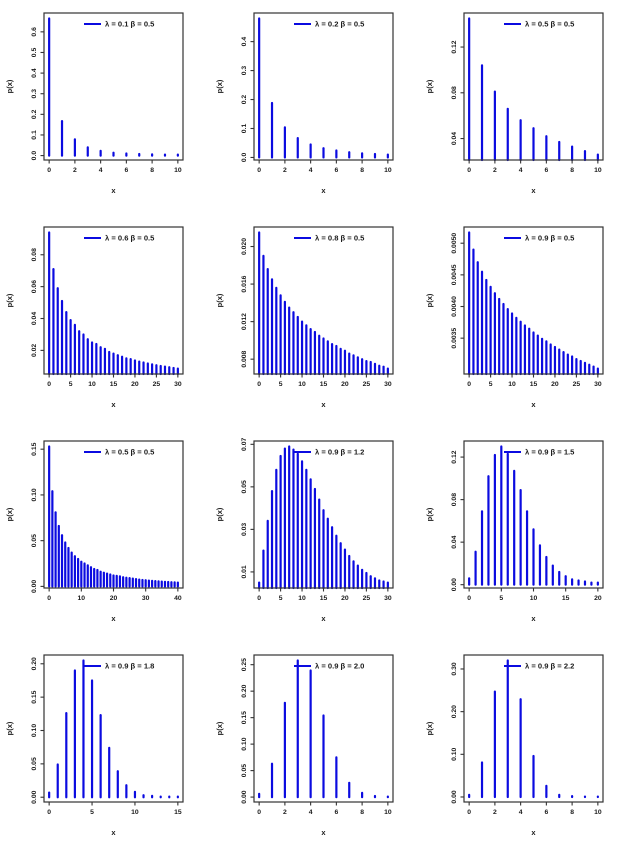  I want to click on y-axis: 0.02 0.04 0.06 0.08, so click(37, 302).